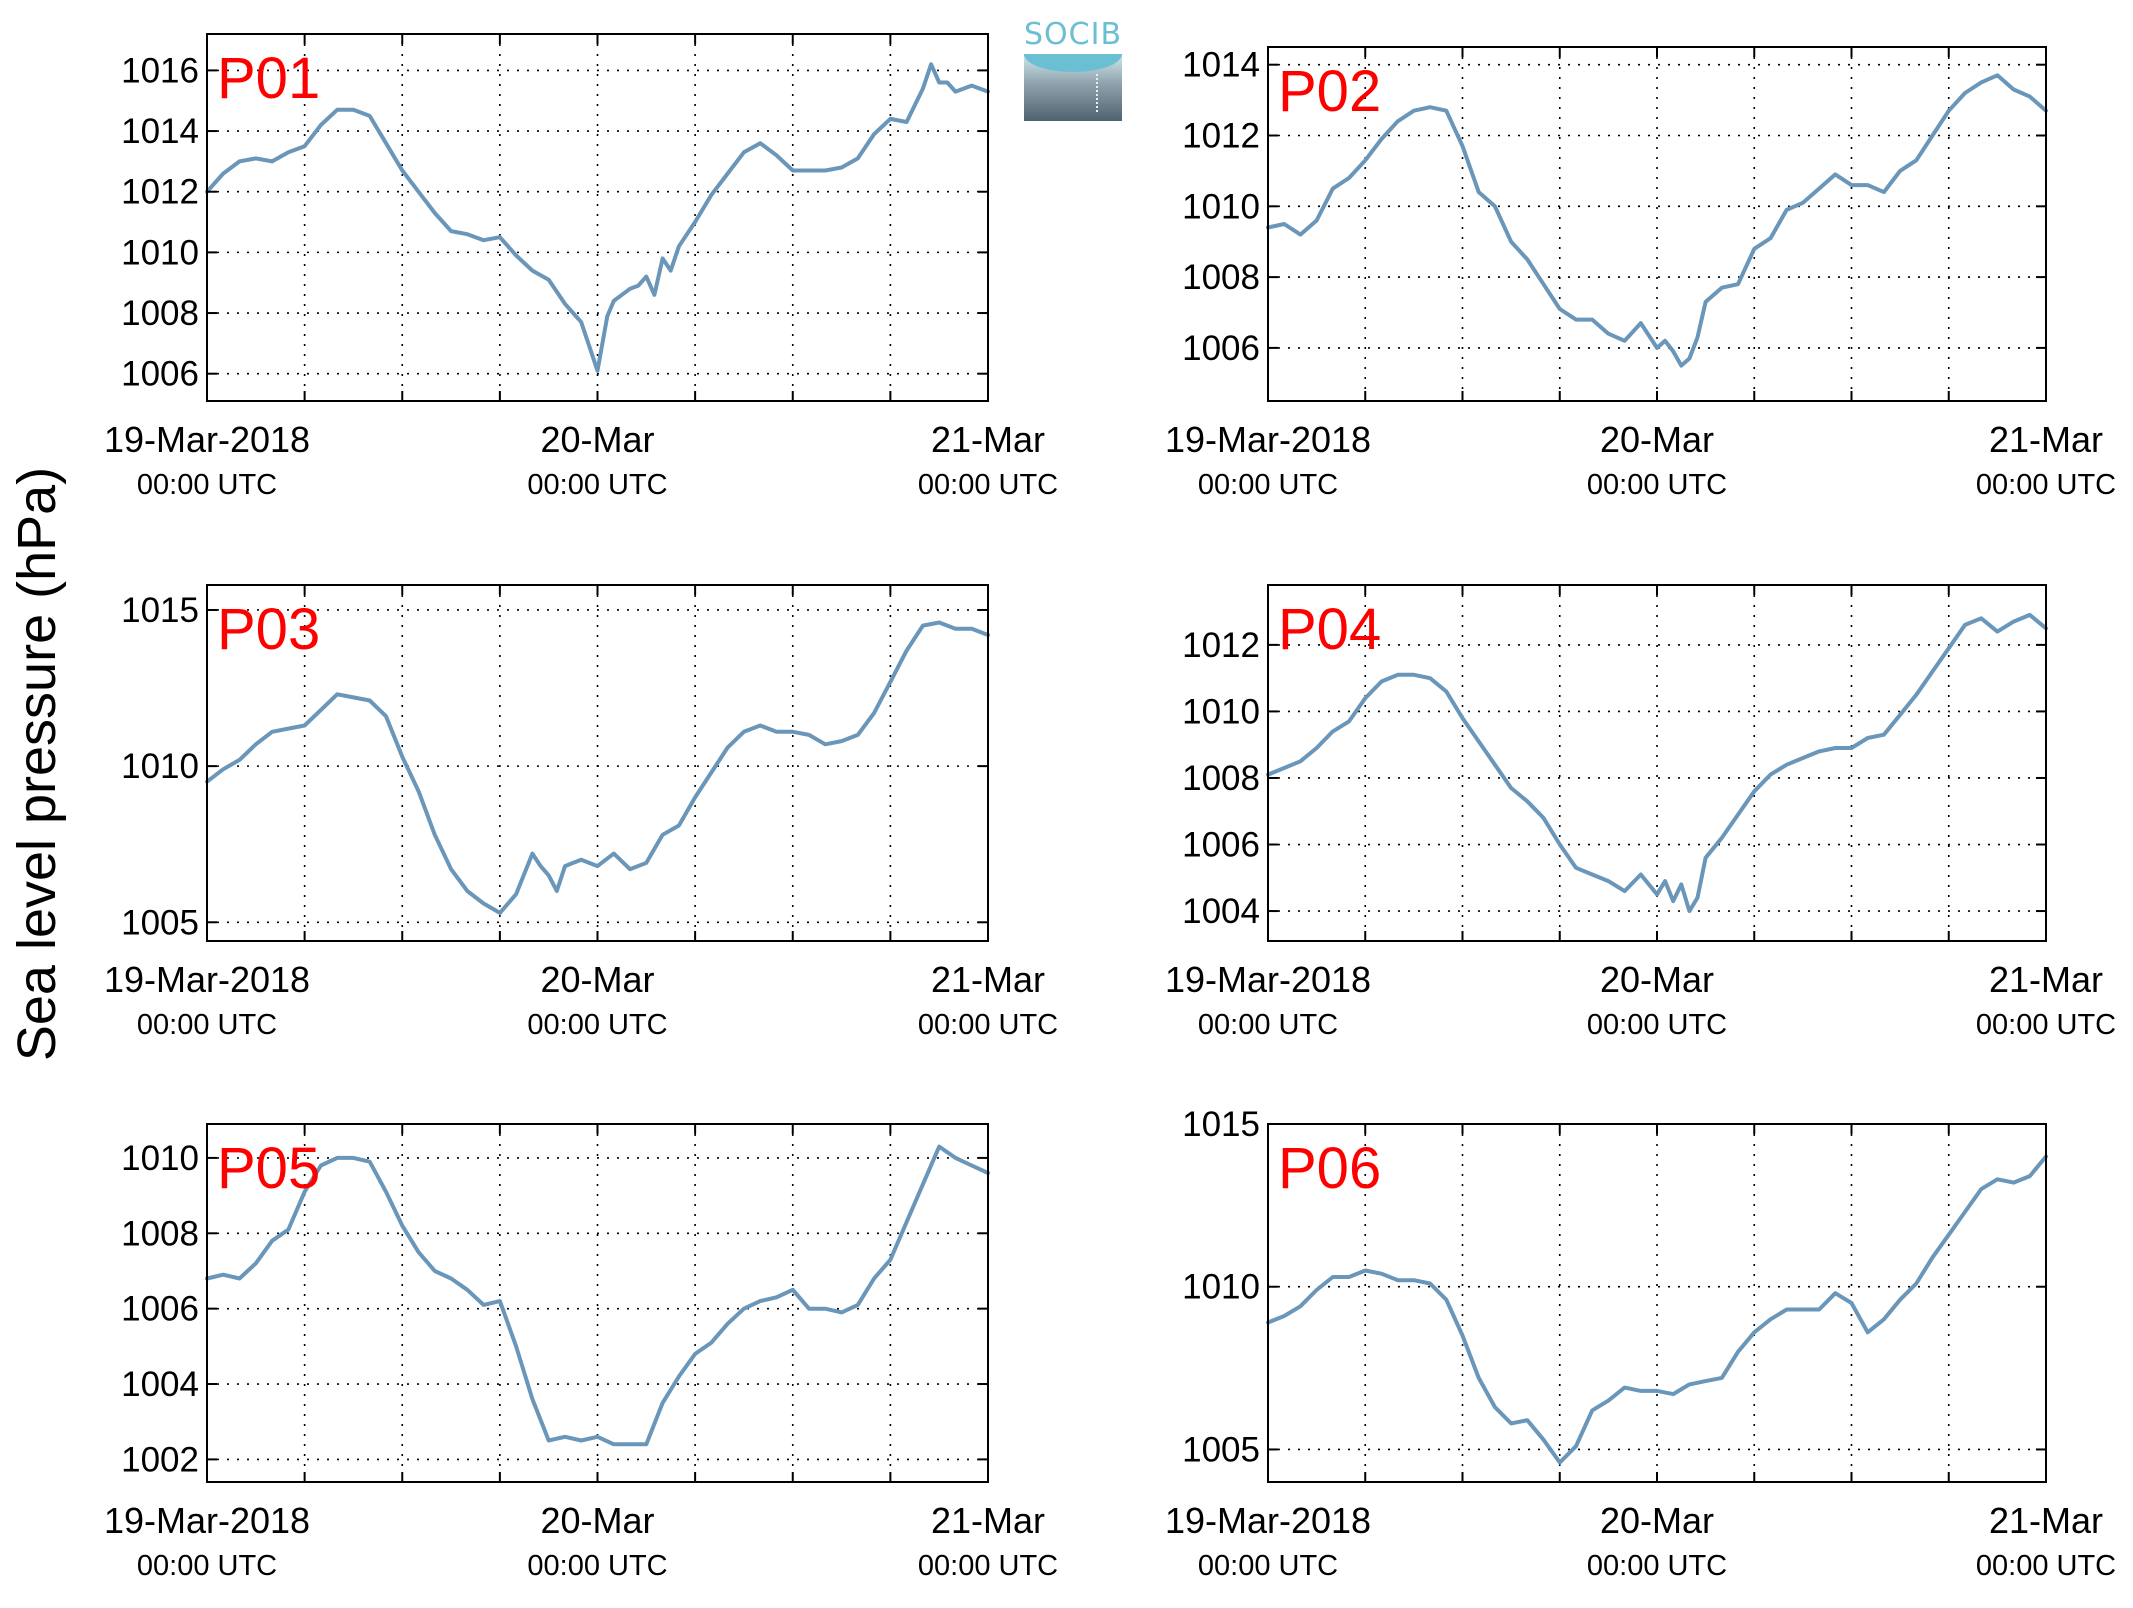  I want to click on logo-text: SOCIB, so click(1073, 34).